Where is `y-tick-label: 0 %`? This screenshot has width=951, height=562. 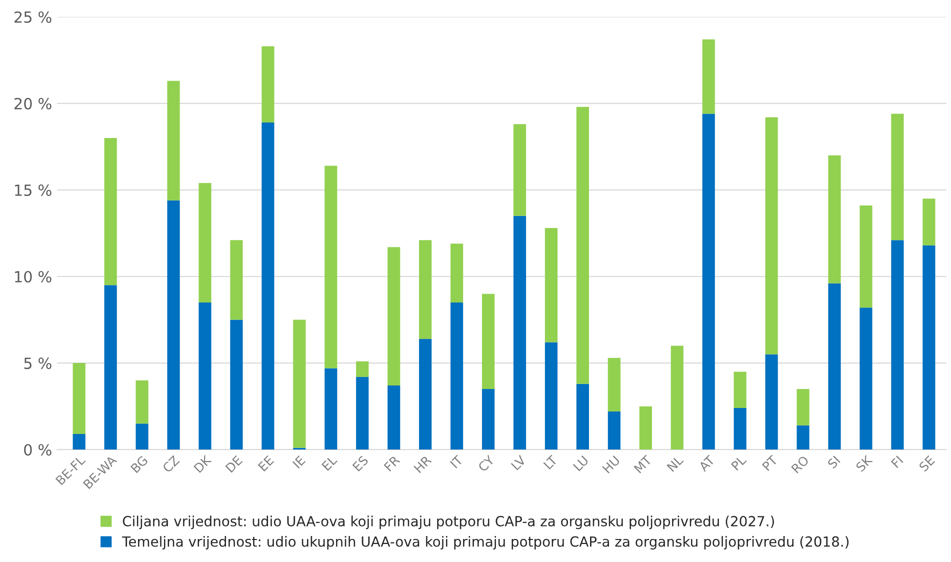
y-tick-label: 0 % is located at coordinates (38, 450).